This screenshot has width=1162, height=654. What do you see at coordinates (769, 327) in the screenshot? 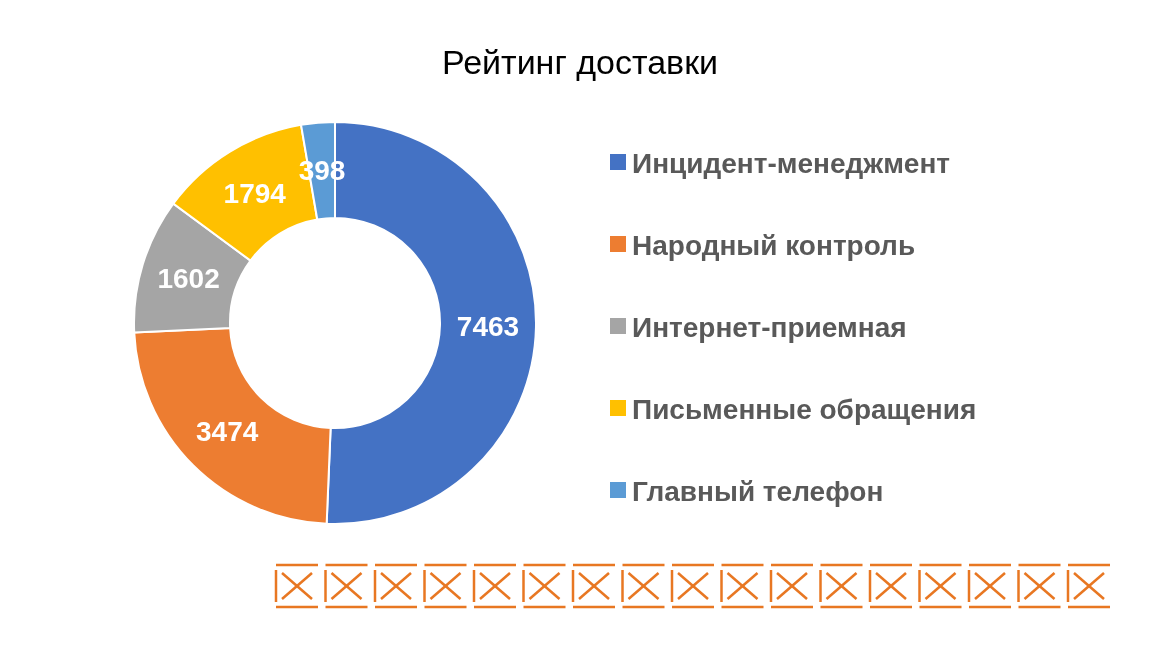
I see `legend-label: Интернет-приемная` at bounding box center [769, 327].